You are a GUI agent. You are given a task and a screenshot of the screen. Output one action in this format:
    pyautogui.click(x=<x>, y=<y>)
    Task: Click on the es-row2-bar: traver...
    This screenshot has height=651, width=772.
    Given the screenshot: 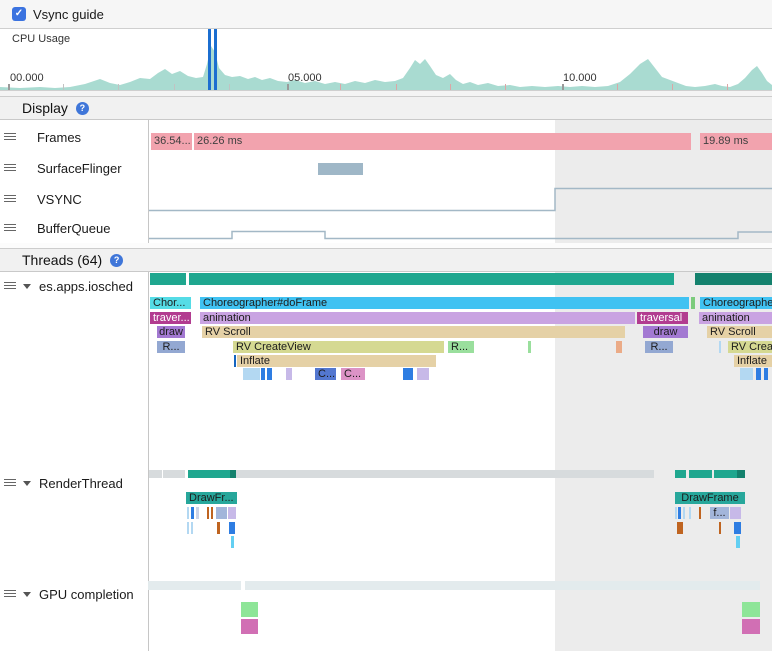 What is the action you would take?
    pyautogui.click(x=170, y=318)
    